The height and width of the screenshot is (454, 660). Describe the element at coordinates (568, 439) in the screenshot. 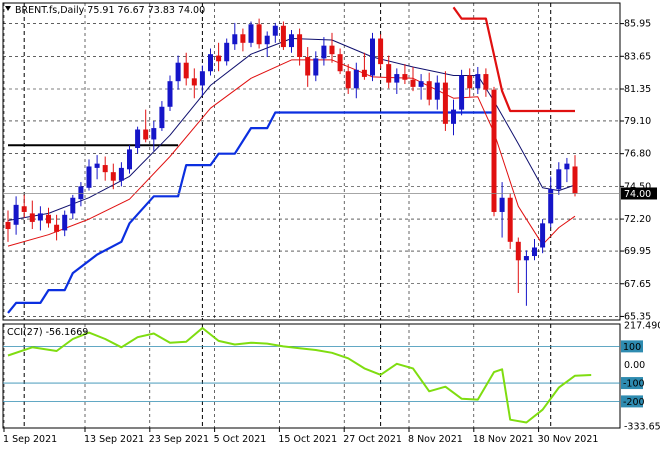

I see `x-tick-label: 30 Nov 2021` at that location.